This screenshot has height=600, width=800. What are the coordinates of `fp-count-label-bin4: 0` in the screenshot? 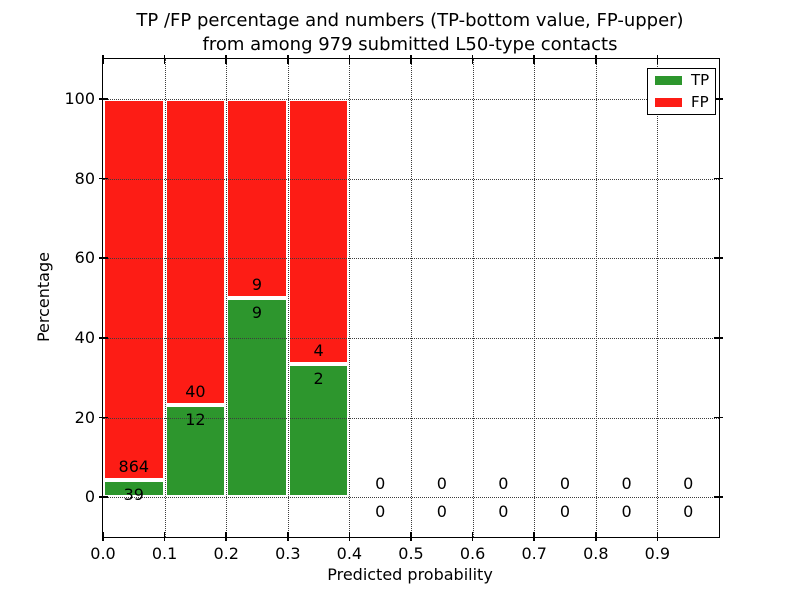 It's located at (380, 484).